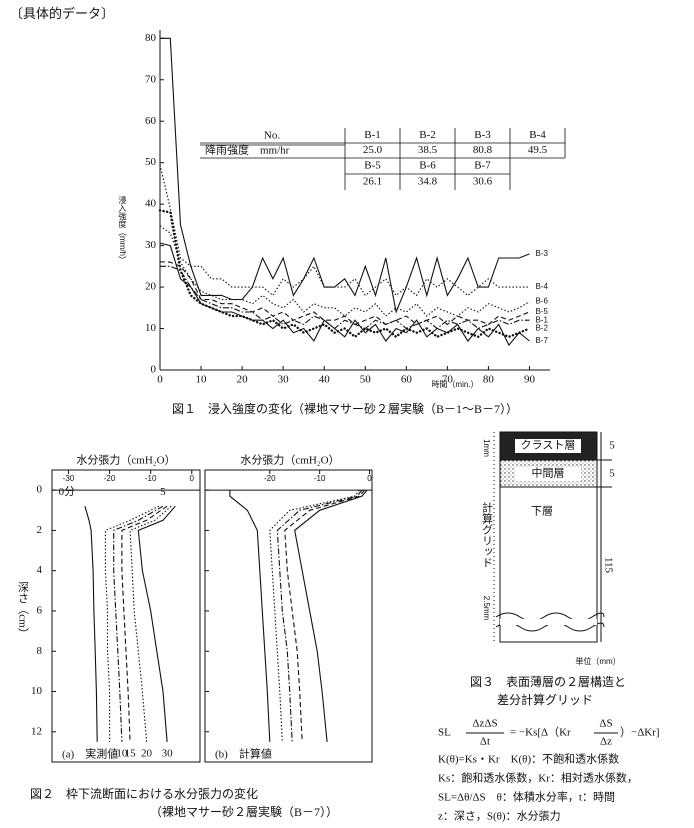  Describe the element at coordinates (548, 681) in the screenshot. I see `figure-caption: 図３ 表面薄層の２層構造と` at that location.